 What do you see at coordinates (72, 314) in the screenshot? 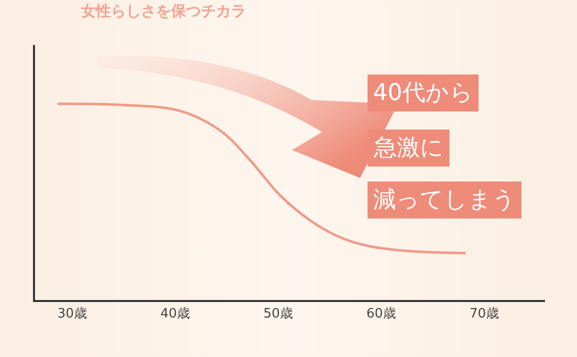
I see `x-tick-label: 30歳` at bounding box center [72, 314].